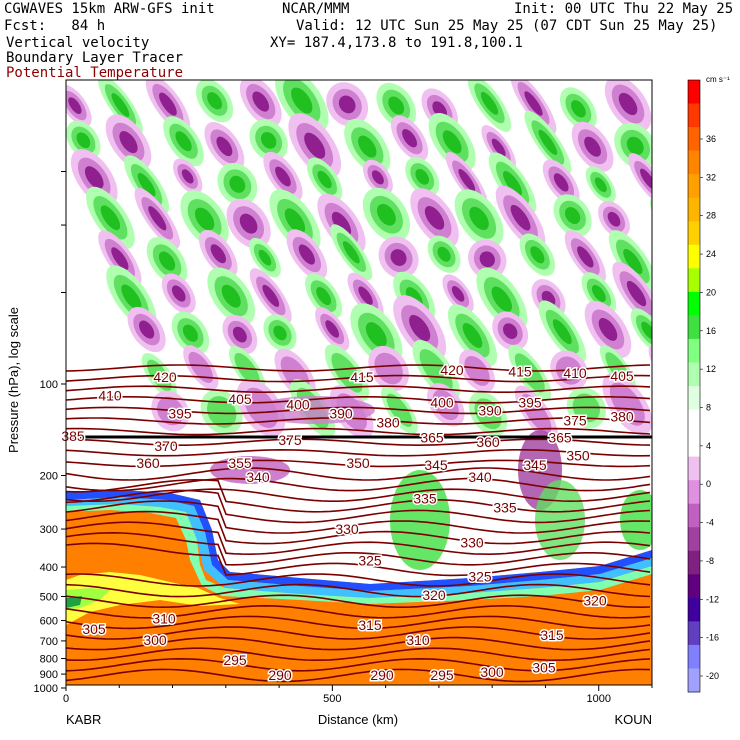 The width and height of the screenshot is (740, 740). What do you see at coordinates (370, 625) in the screenshot?
I see `theta-label: 315` at bounding box center [370, 625].